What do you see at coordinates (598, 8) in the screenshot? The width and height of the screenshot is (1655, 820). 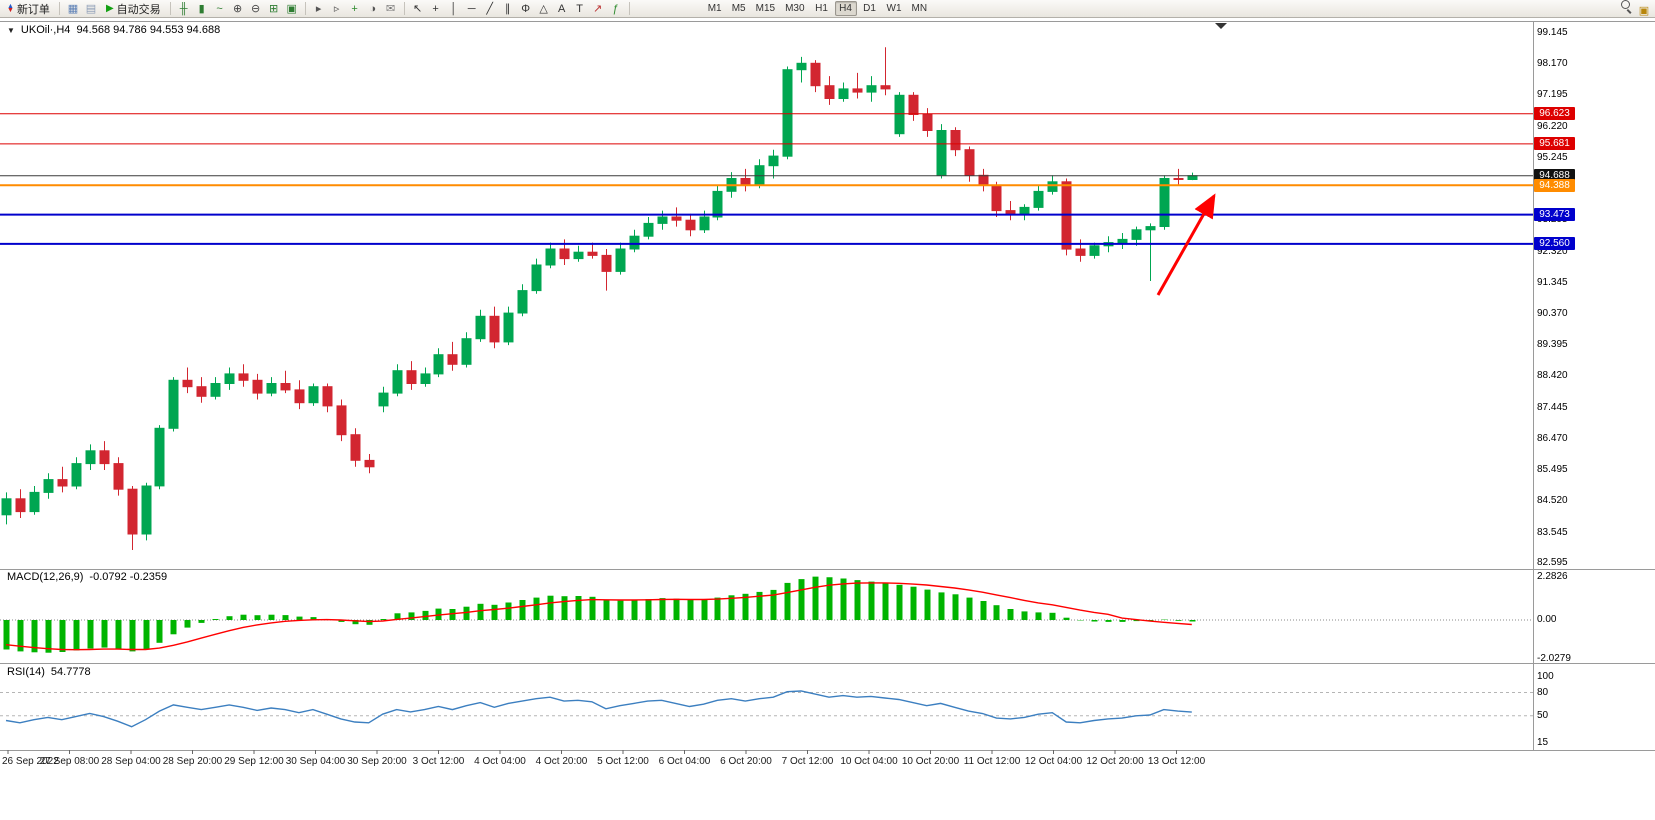 I see `arrows-icon: ↗` at bounding box center [598, 8].